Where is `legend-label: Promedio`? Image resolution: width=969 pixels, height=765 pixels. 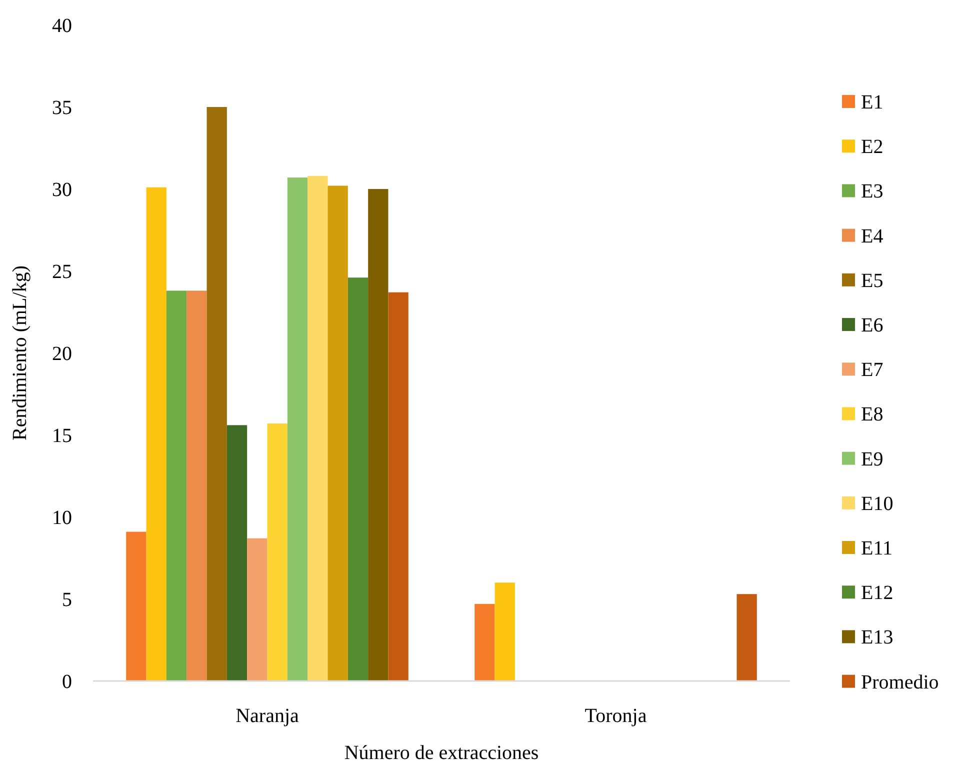
legend-label: Promedio is located at coordinates (900, 682).